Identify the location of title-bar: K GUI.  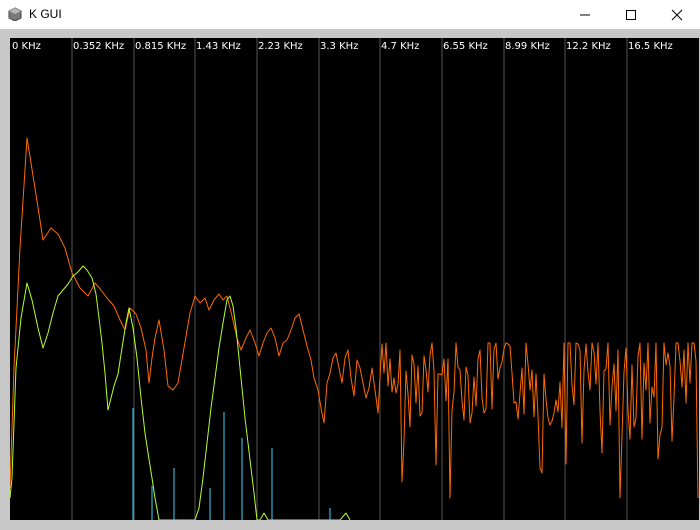
(350, 14).